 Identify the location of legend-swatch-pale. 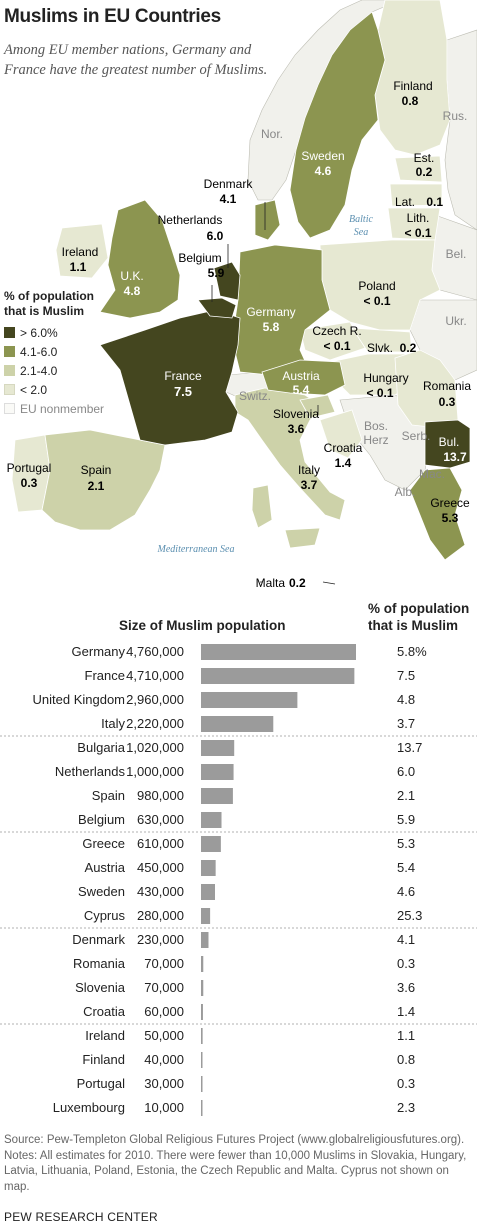
(9, 389).